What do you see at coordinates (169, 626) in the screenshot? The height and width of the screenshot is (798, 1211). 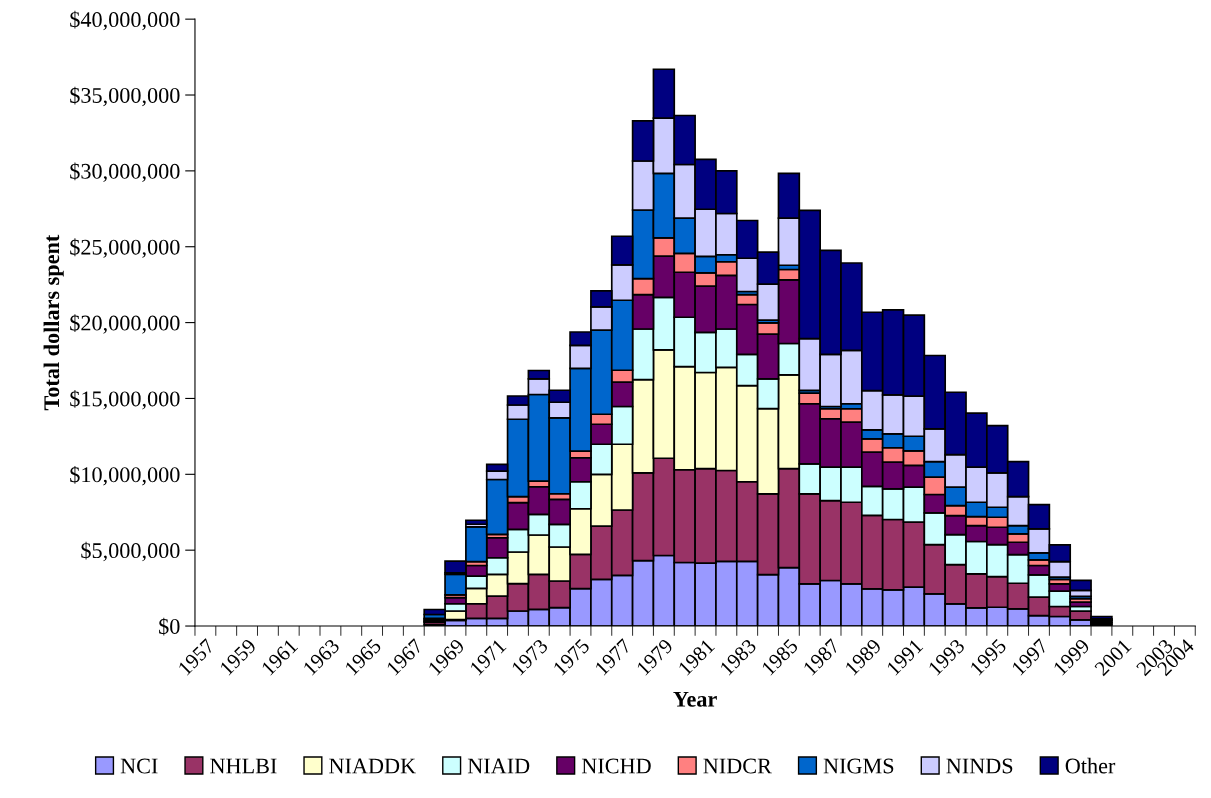 I see `y-tick-label: $0` at bounding box center [169, 626].